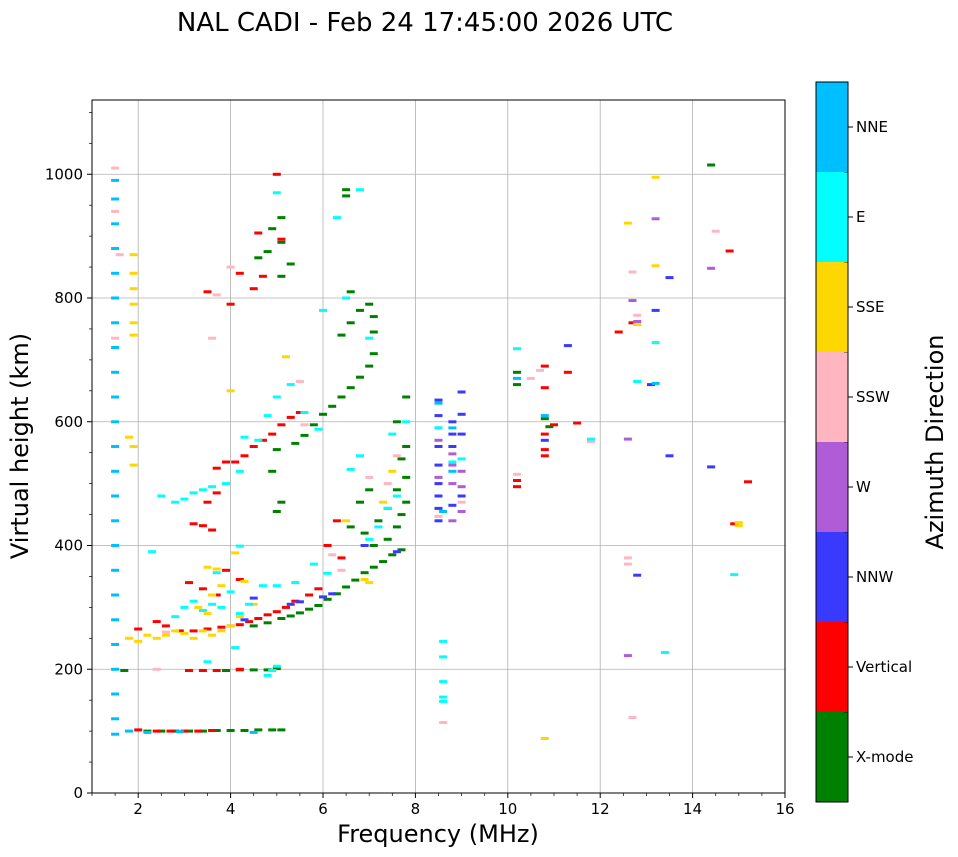 The image size is (958, 857). Describe the element at coordinates (425, 23) in the screenshot. I see `chart-title: NAL CADI - Feb 24 17:45:00 2026 UTC` at that location.